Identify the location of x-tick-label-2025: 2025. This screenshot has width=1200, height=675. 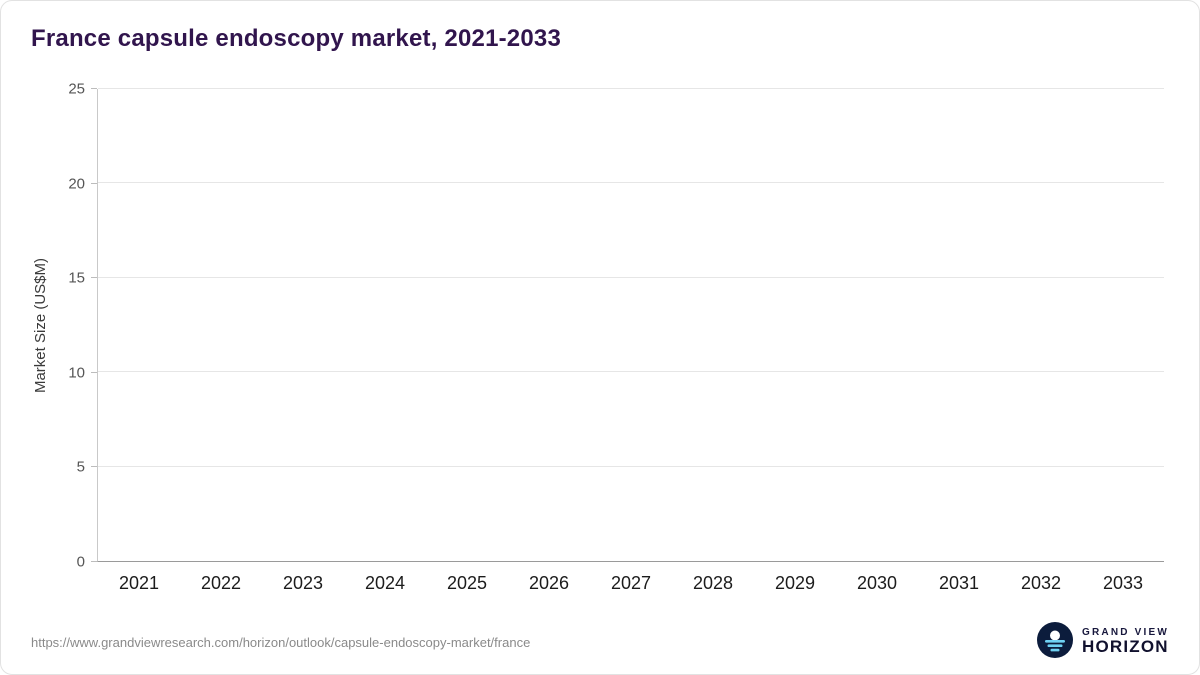
(467, 583).